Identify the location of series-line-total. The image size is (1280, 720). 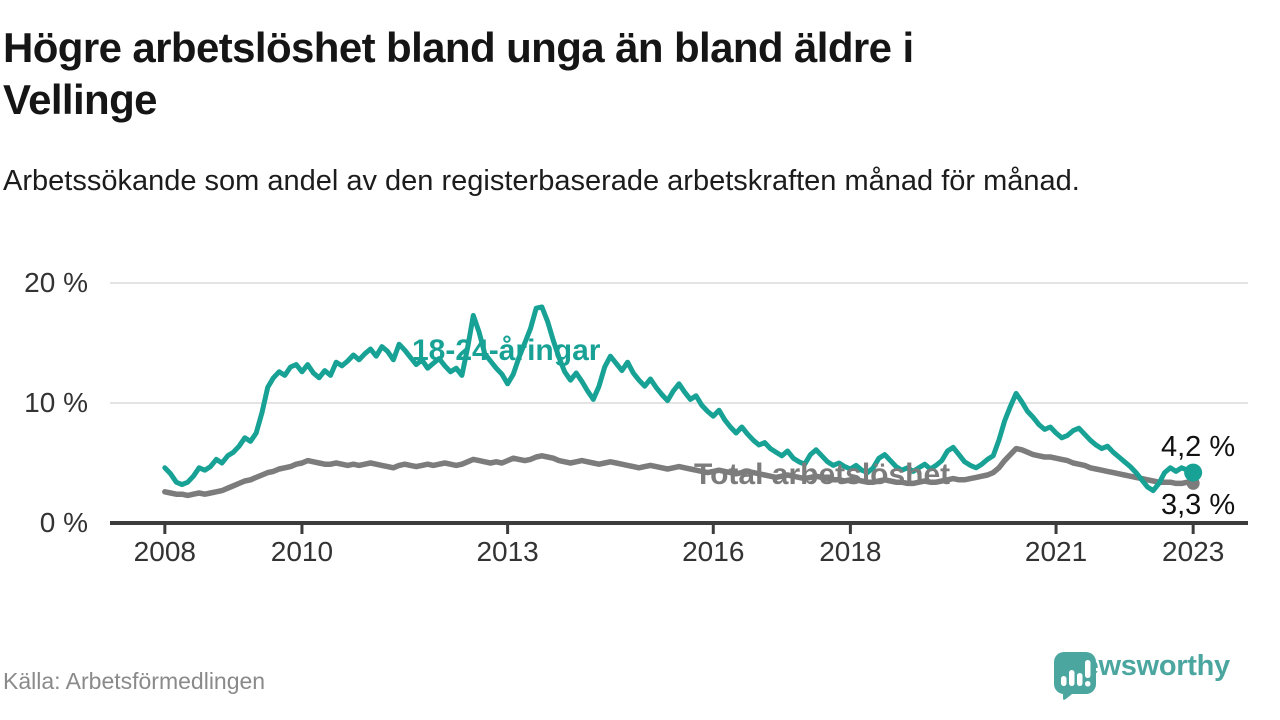
(679, 472).